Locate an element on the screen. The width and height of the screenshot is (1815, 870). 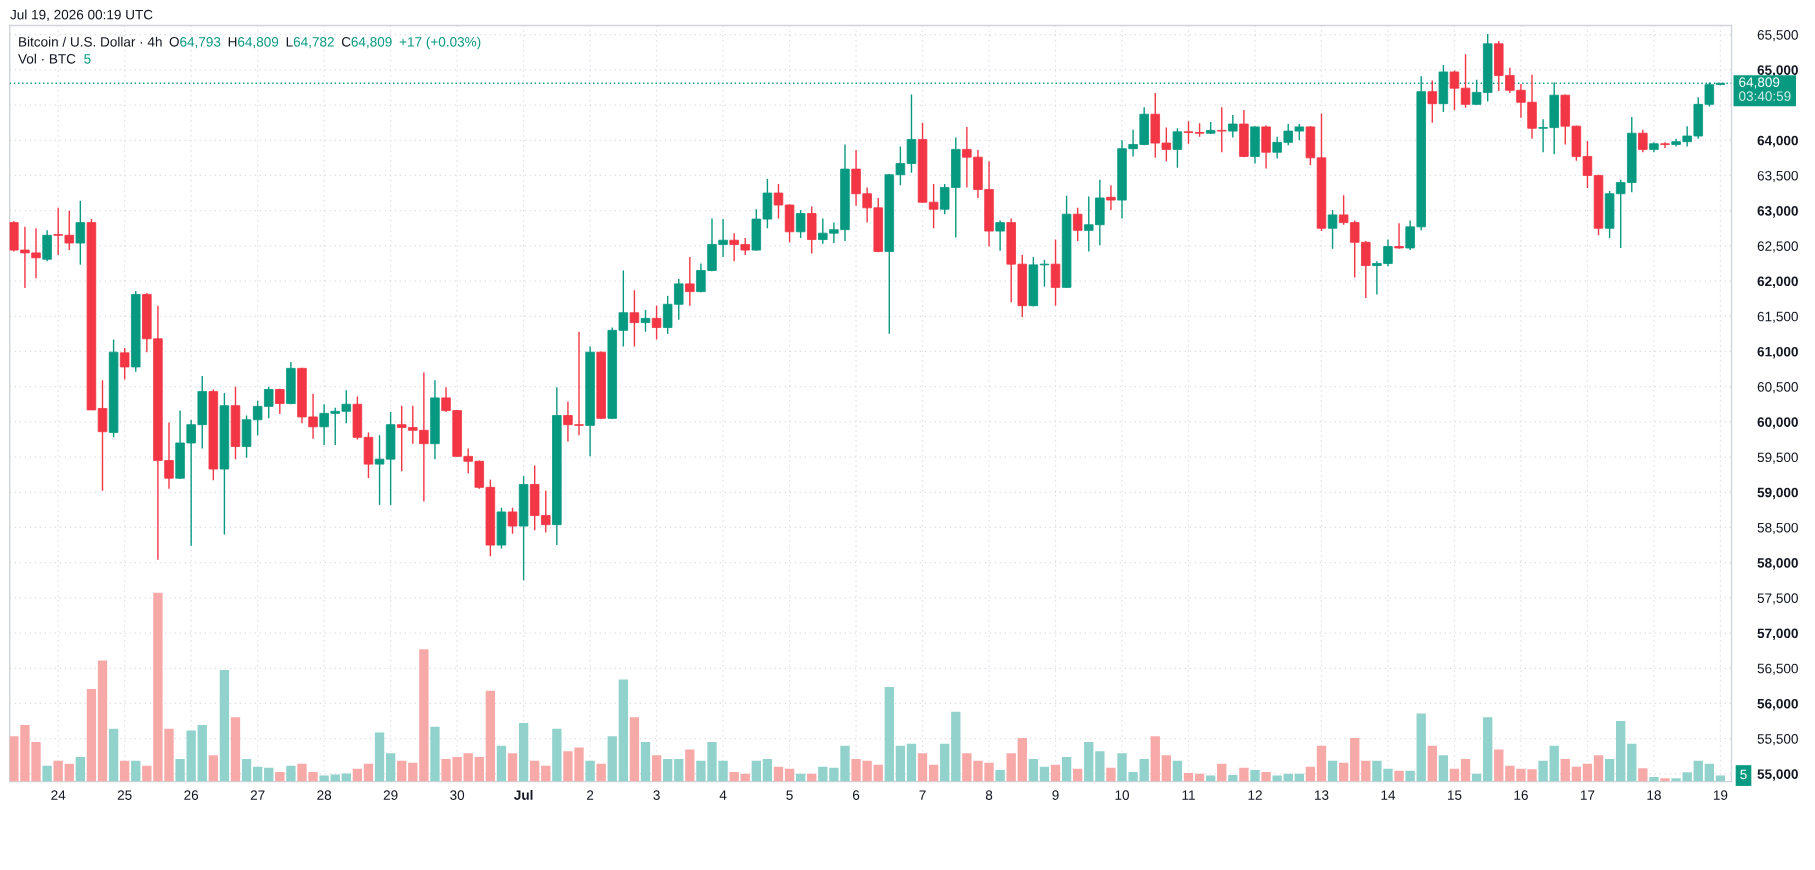
y-tick-label: 59,000 is located at coordinates (1777, 493).